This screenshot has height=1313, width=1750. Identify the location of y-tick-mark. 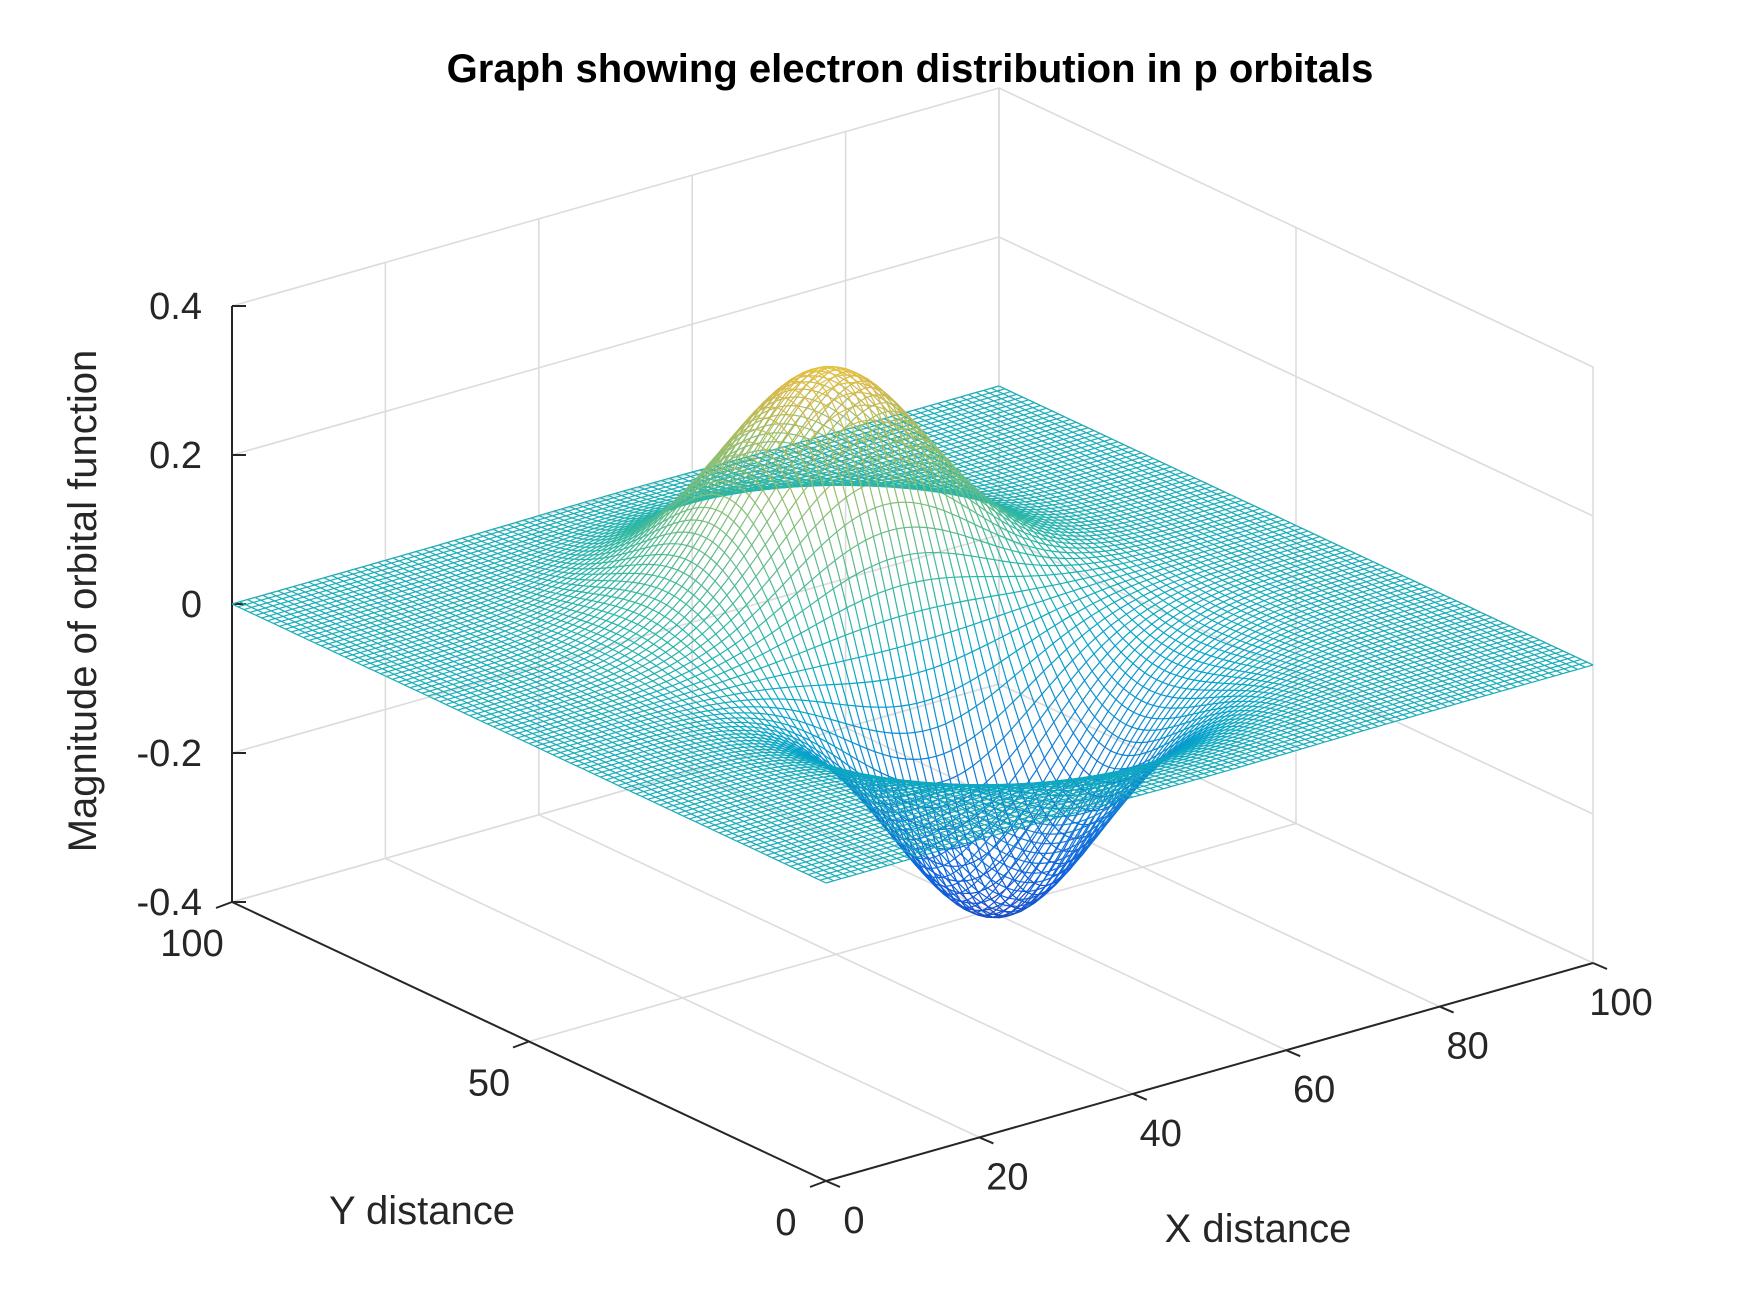
(224, 905).